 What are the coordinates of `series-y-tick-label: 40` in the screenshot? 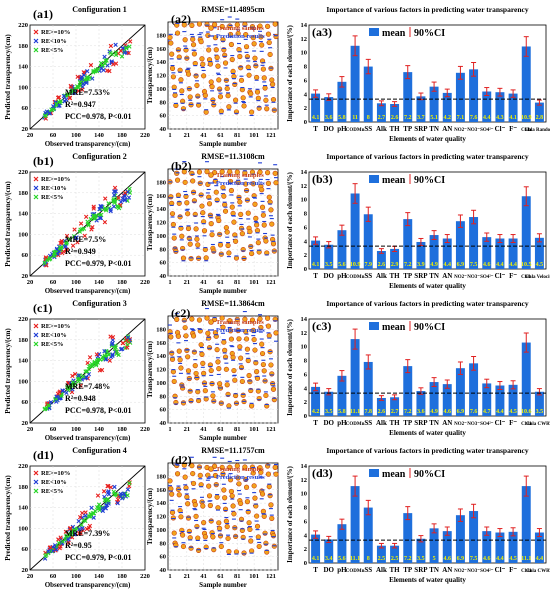 It's located at (163, 570).